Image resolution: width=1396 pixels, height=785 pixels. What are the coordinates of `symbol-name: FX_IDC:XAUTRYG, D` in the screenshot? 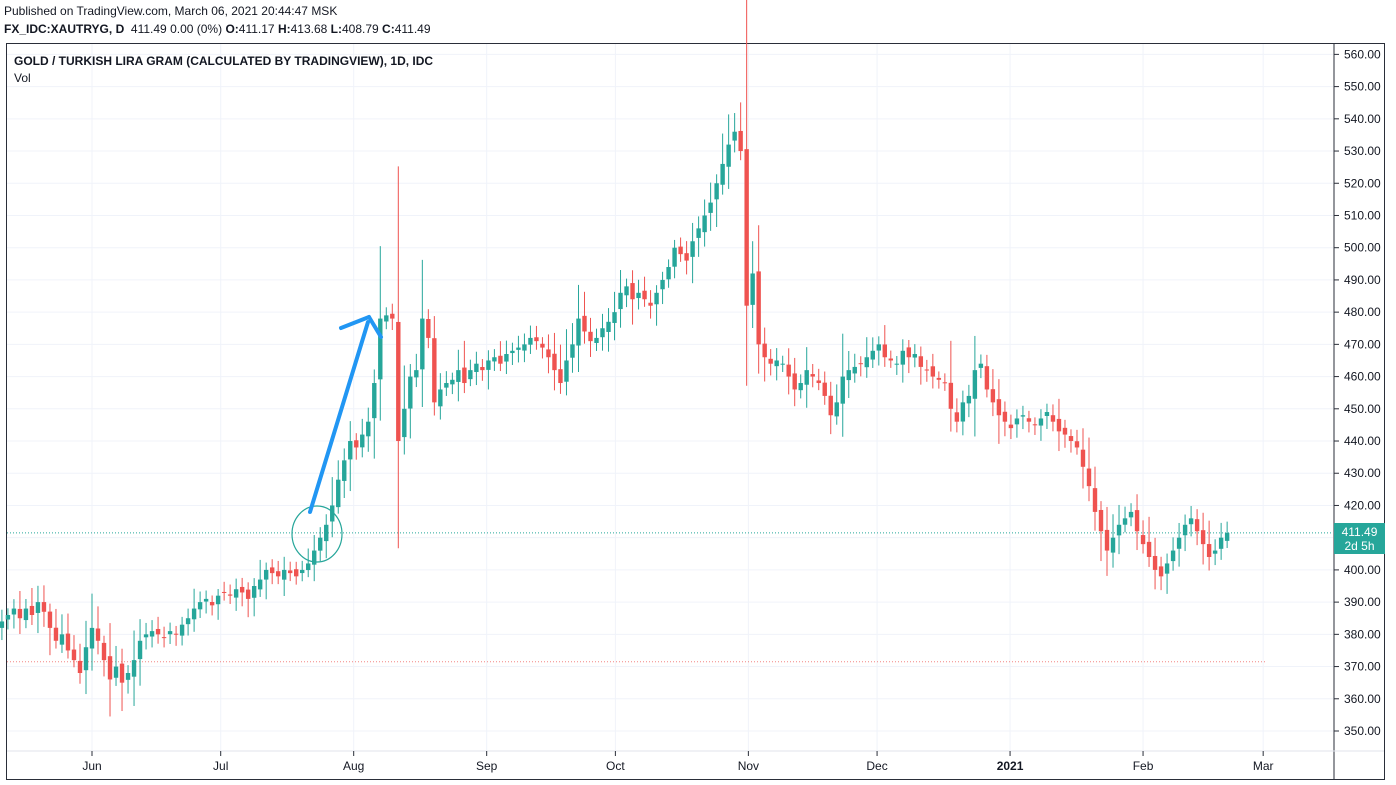 It's located at (64, 29).